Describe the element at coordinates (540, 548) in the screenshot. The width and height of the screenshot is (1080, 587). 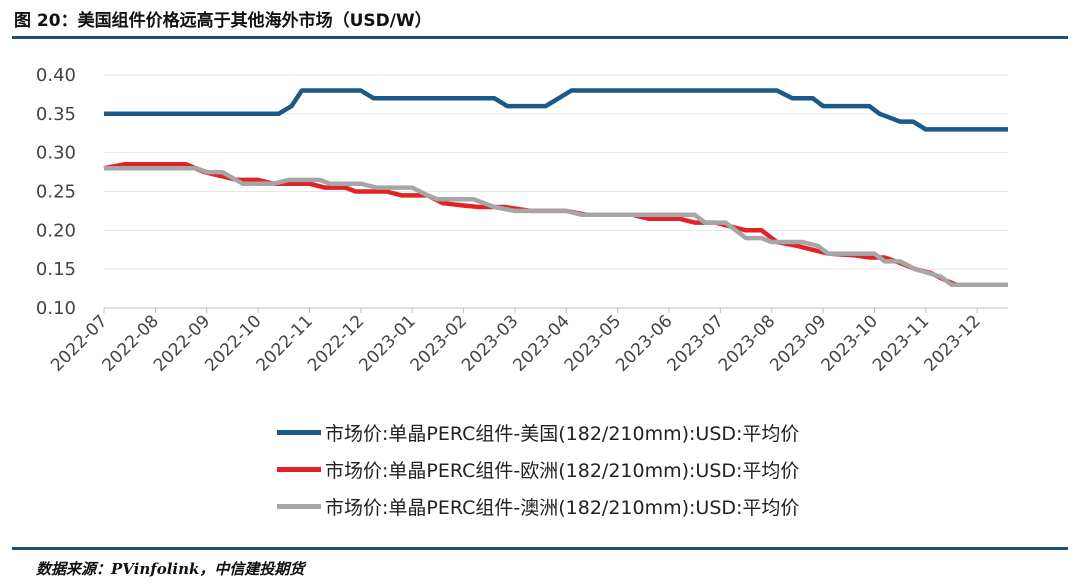
I see `bottom-rule` at that location.